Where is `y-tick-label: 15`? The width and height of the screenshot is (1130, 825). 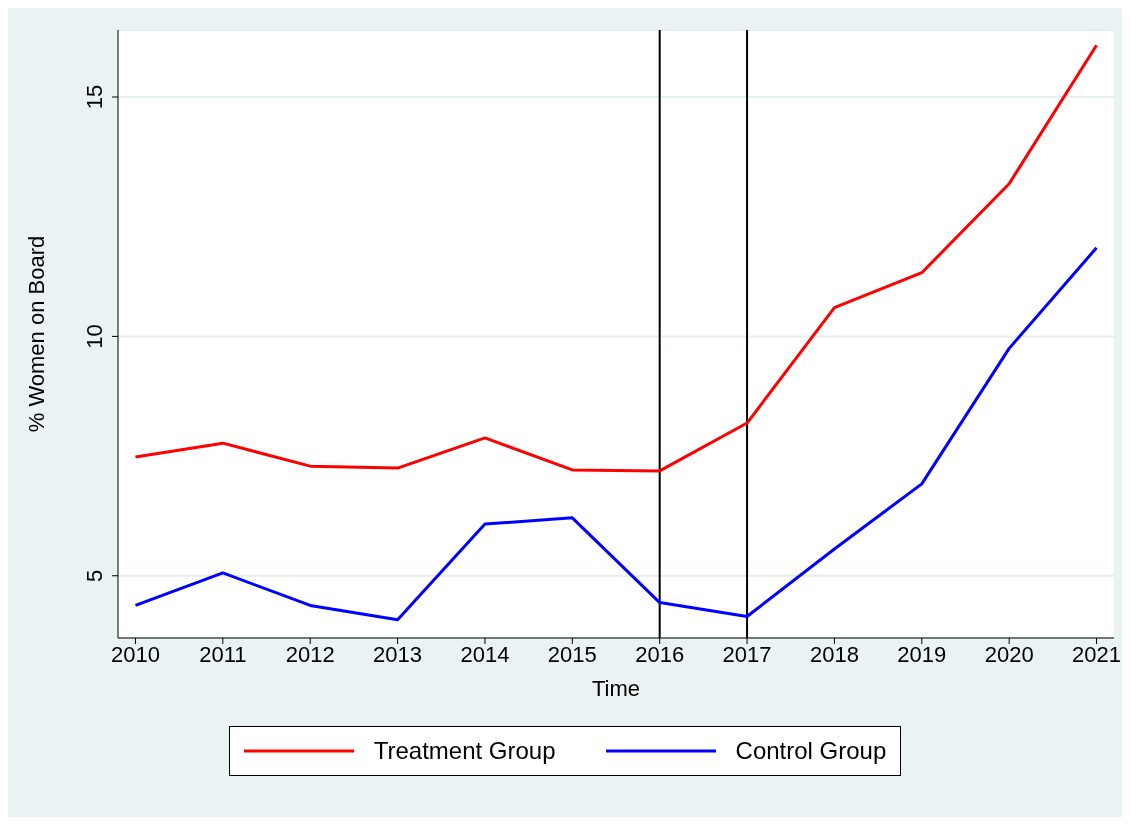 y-tick-label: 15 is located at coordinates (94, 97).